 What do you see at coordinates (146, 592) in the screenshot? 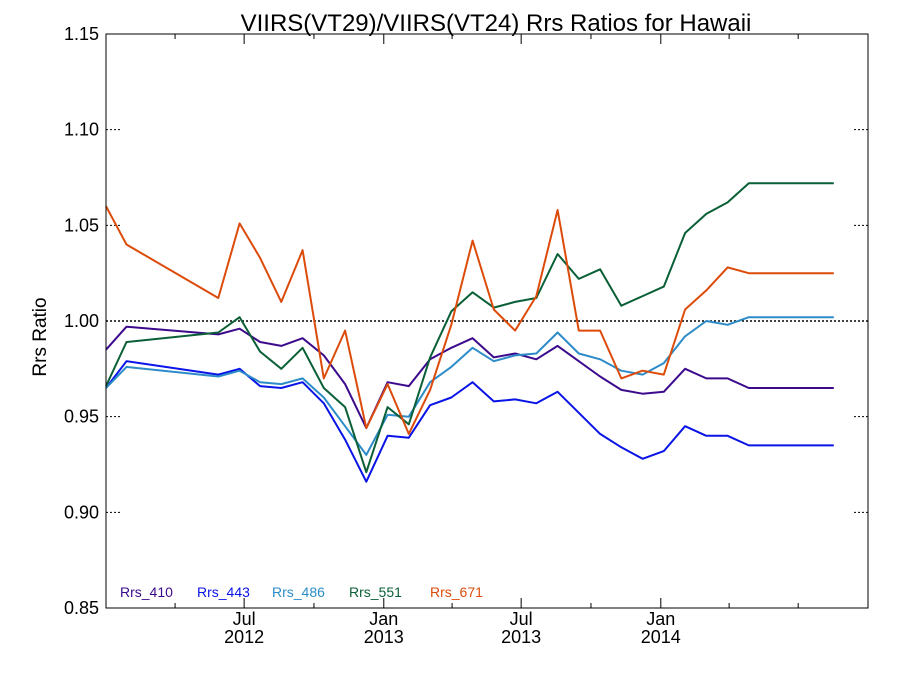
I see `legend-item: Rrs_410` at bounding box center [146, 592].